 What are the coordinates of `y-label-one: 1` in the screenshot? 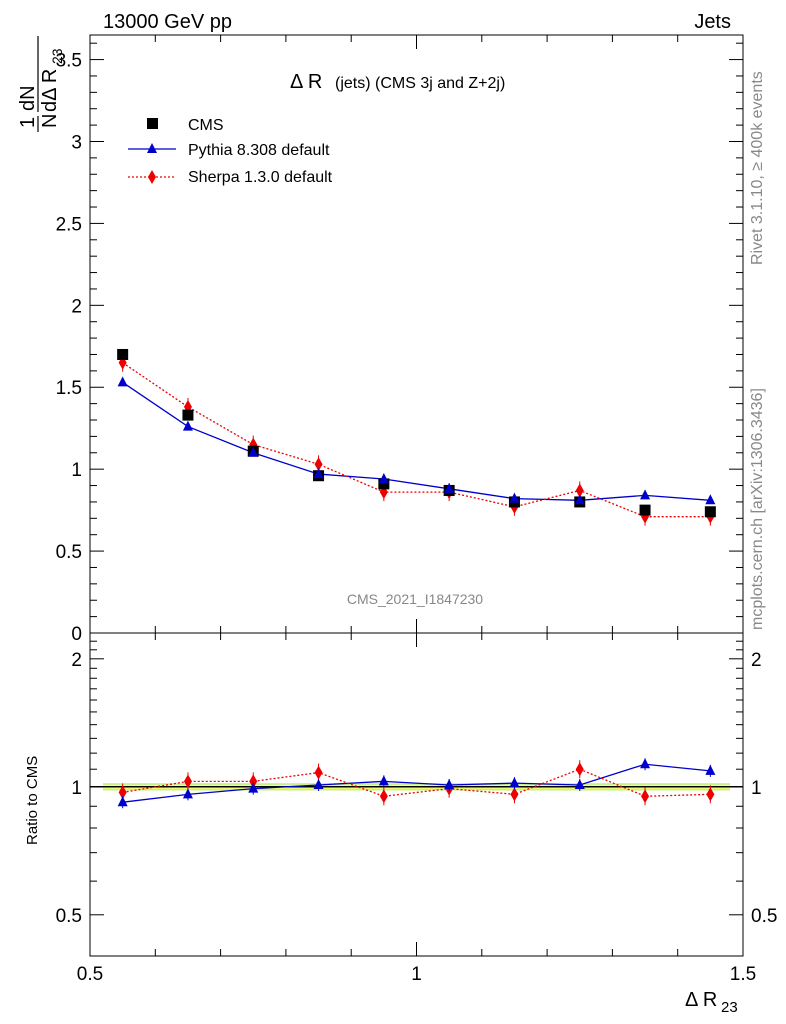 It's located at (28, 122).